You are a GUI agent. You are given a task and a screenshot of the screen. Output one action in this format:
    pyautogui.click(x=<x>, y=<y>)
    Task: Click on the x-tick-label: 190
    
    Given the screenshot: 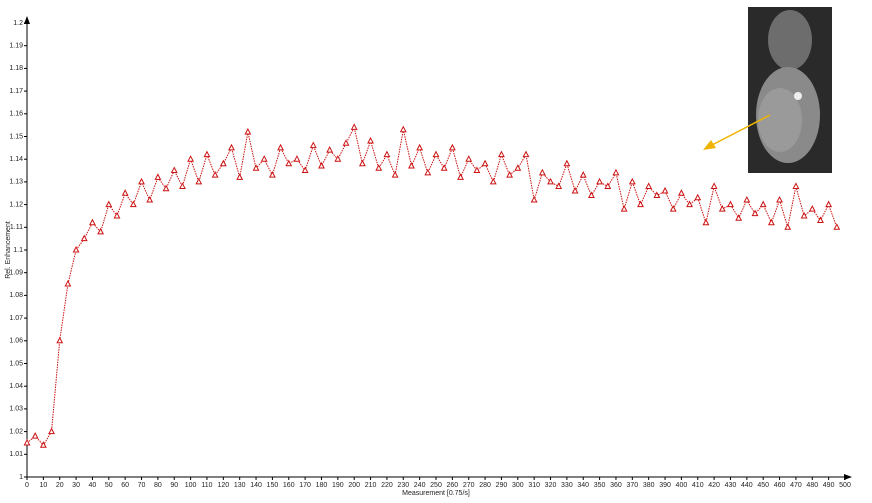 What is the action you would take?
    pyautogui.click(x=338, y=485)
    